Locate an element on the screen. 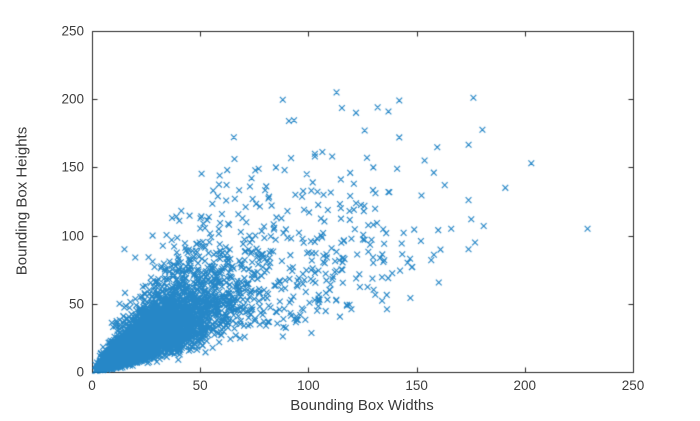 The height and width of the screenshot is (421, 700). y-tick-label: 50 is located at coordinates (76, 304).